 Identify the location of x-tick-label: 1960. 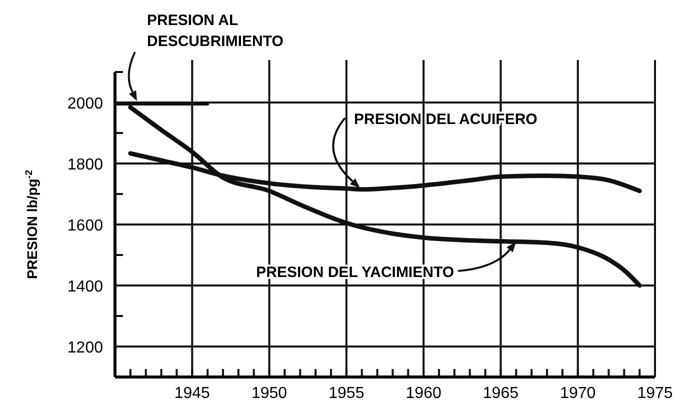
(424, 393).